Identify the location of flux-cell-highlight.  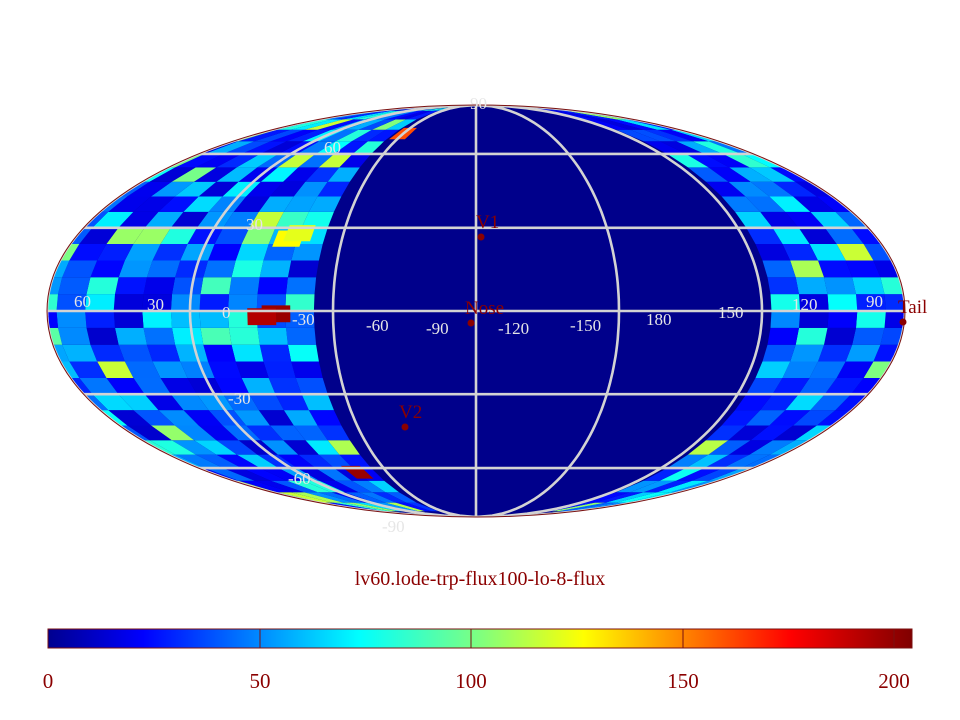
(262, 317).